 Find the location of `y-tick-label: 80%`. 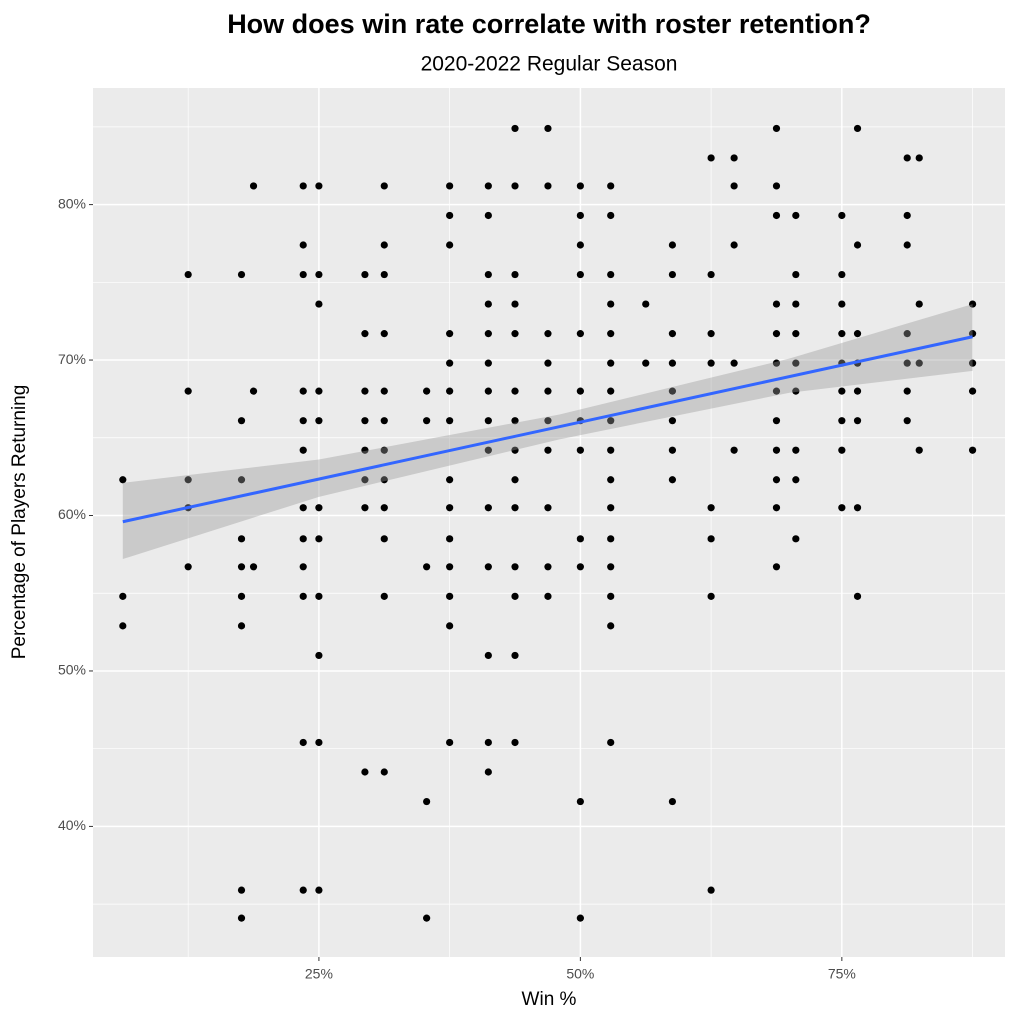

y-tick-label: 80% is located at coordinates (72, 203).